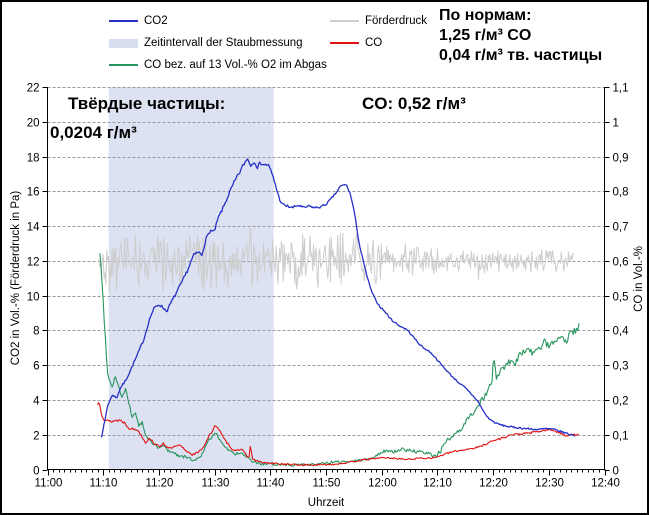 The height and width of the screenshot is (515, 649). What do you see at coordinates (621, 402) in the screenshot?
I see `y-right-tick-label: 0,2` at bounding box center [621, 402].